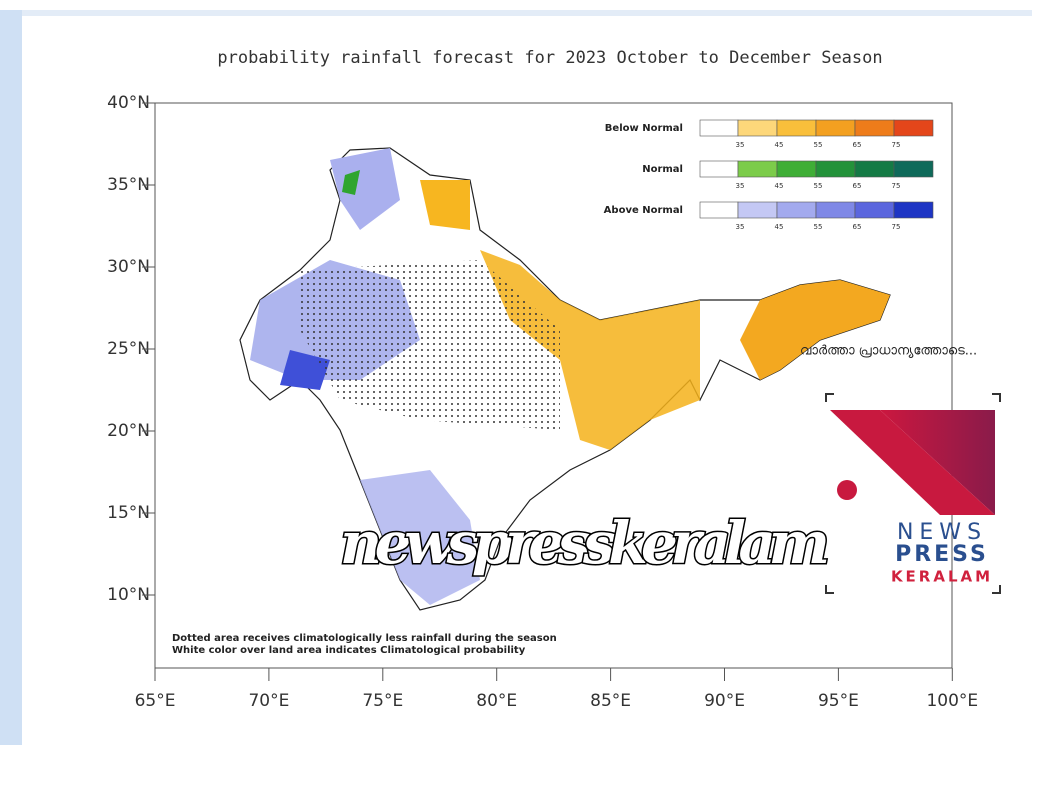 The image size is (1056, 796). What do you see at coordinates (128, 349) in the screenshot?
I see `lat-label: 25°N` at bounding box center [128, 349].